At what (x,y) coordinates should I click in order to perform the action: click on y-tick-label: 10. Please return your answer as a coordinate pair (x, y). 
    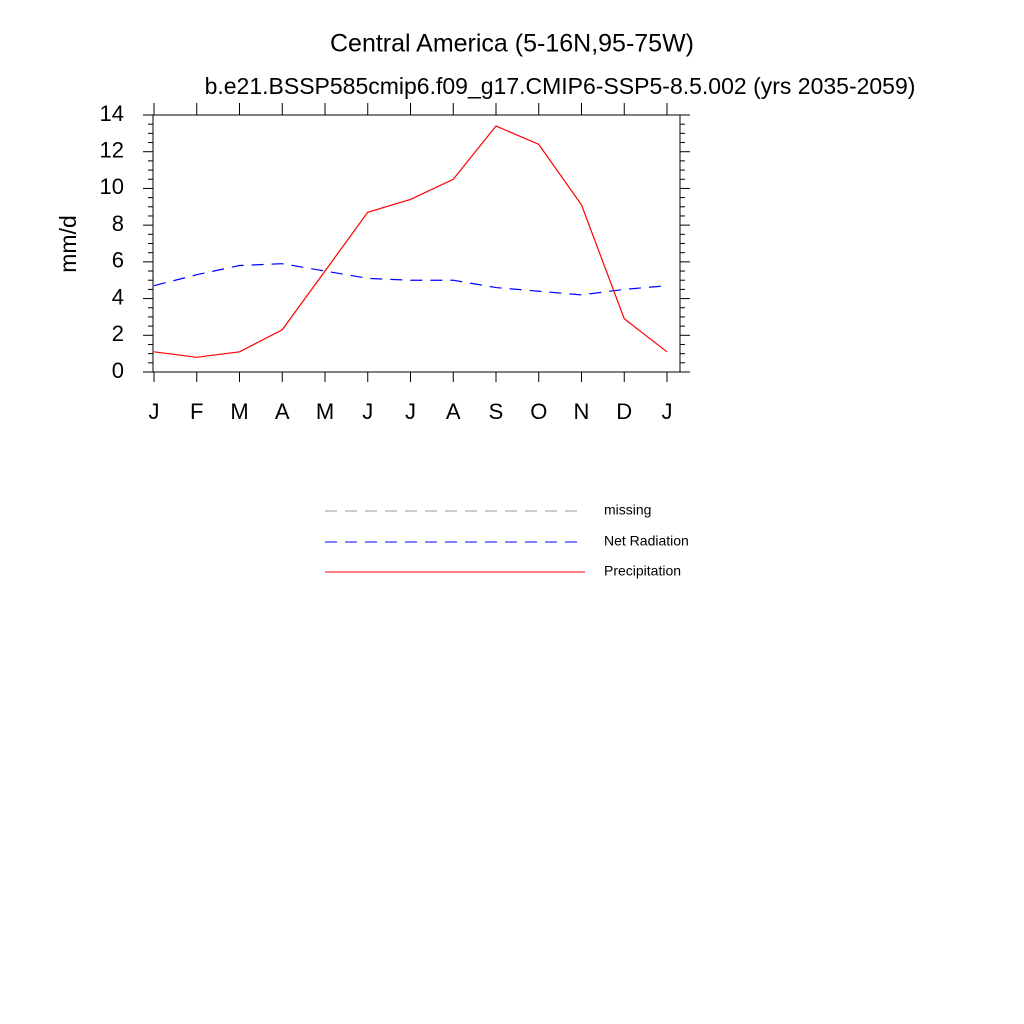
    Looking at the image, I should click on (112, 186).